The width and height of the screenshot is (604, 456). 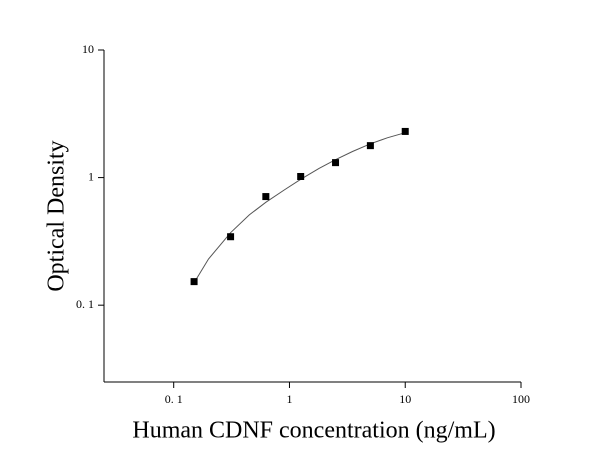 I want to click on x-tick-label: 0. 1, so click(x=174, y=399).